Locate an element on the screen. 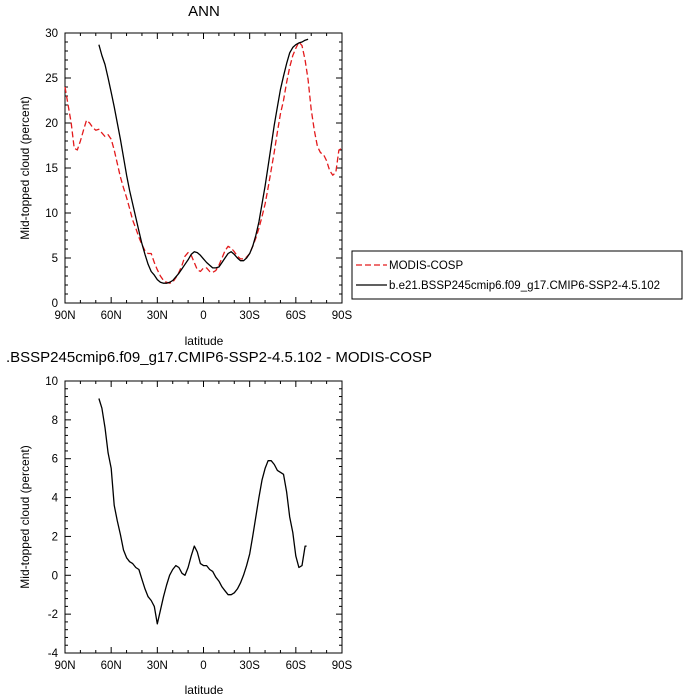  top-chart-y-axis-label: Mid-topped cloud (percent) is located at coordinates (25, 167).